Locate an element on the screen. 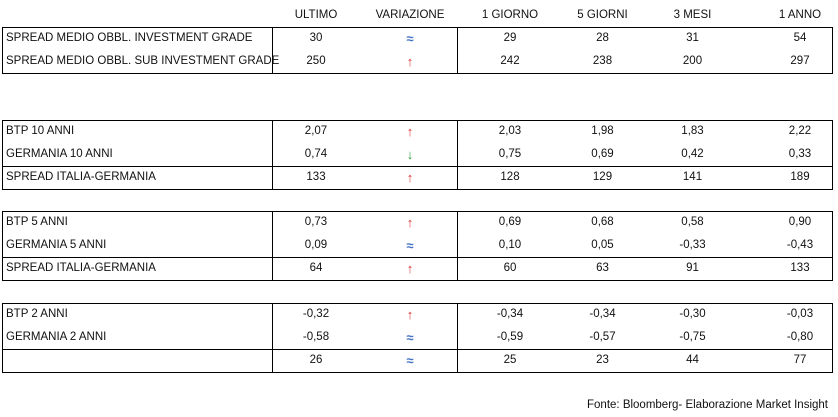 The height and width of the screenshot is (417, 838). row-label: GERMANIA 10 ANNI is located at coordinates (59, 154).